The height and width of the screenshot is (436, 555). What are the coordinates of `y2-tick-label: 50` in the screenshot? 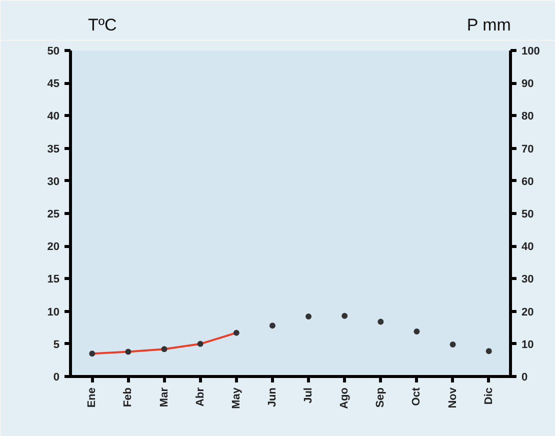 It's located at (528, 214).